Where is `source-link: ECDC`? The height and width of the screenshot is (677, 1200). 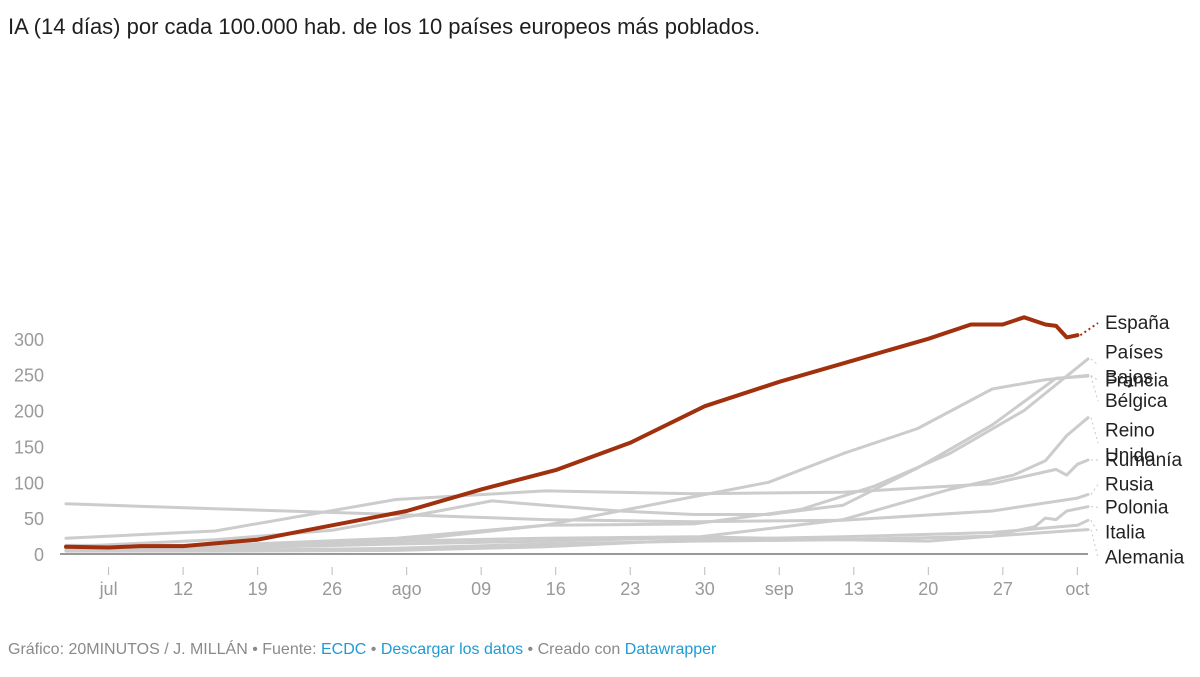 source-link: ECDC is located at coordinates (343, 649).